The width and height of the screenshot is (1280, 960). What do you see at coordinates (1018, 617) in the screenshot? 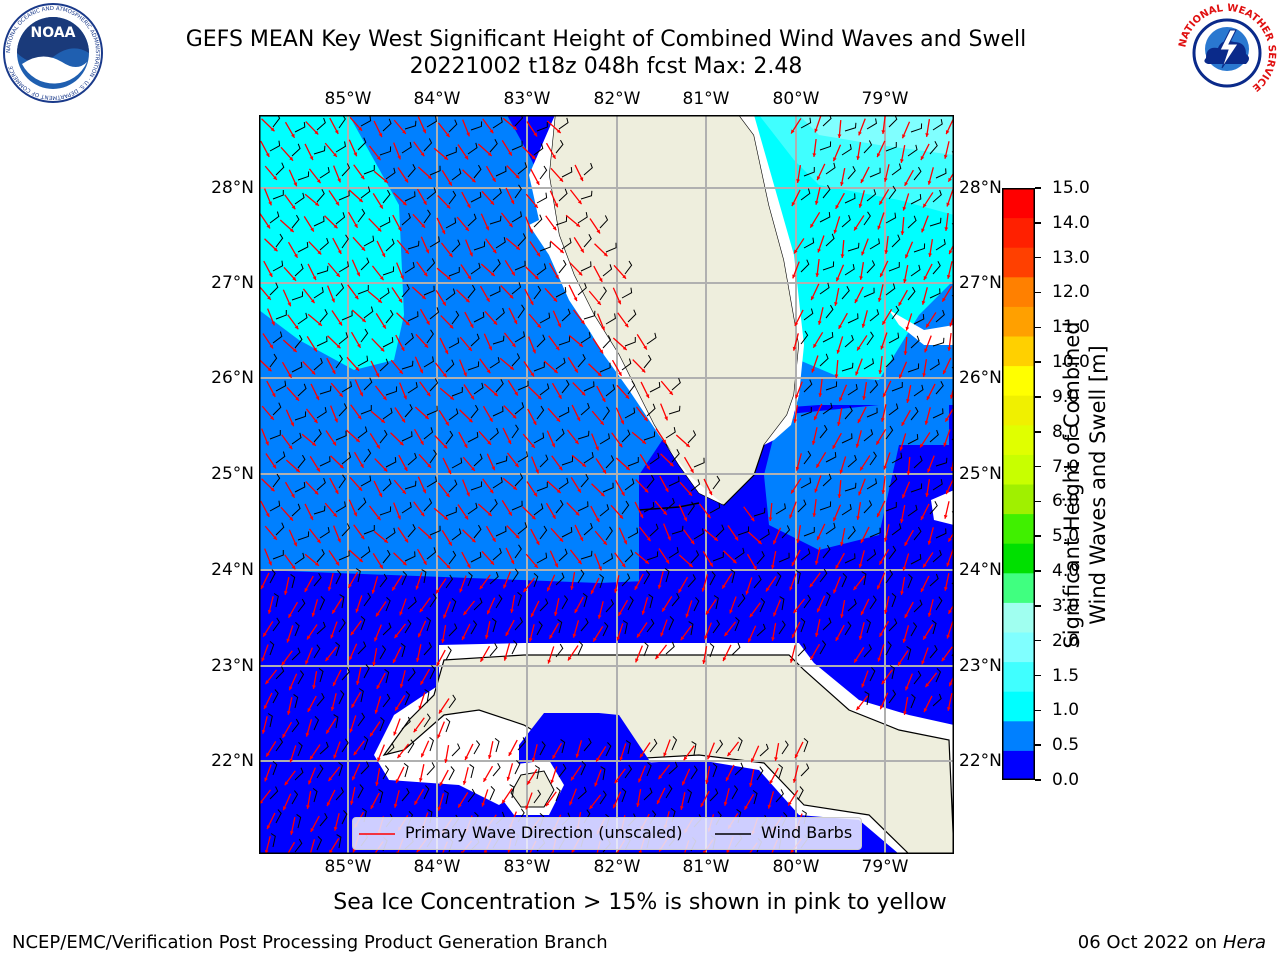
I see `colorbar-band` at bounding box center [1018, 617].